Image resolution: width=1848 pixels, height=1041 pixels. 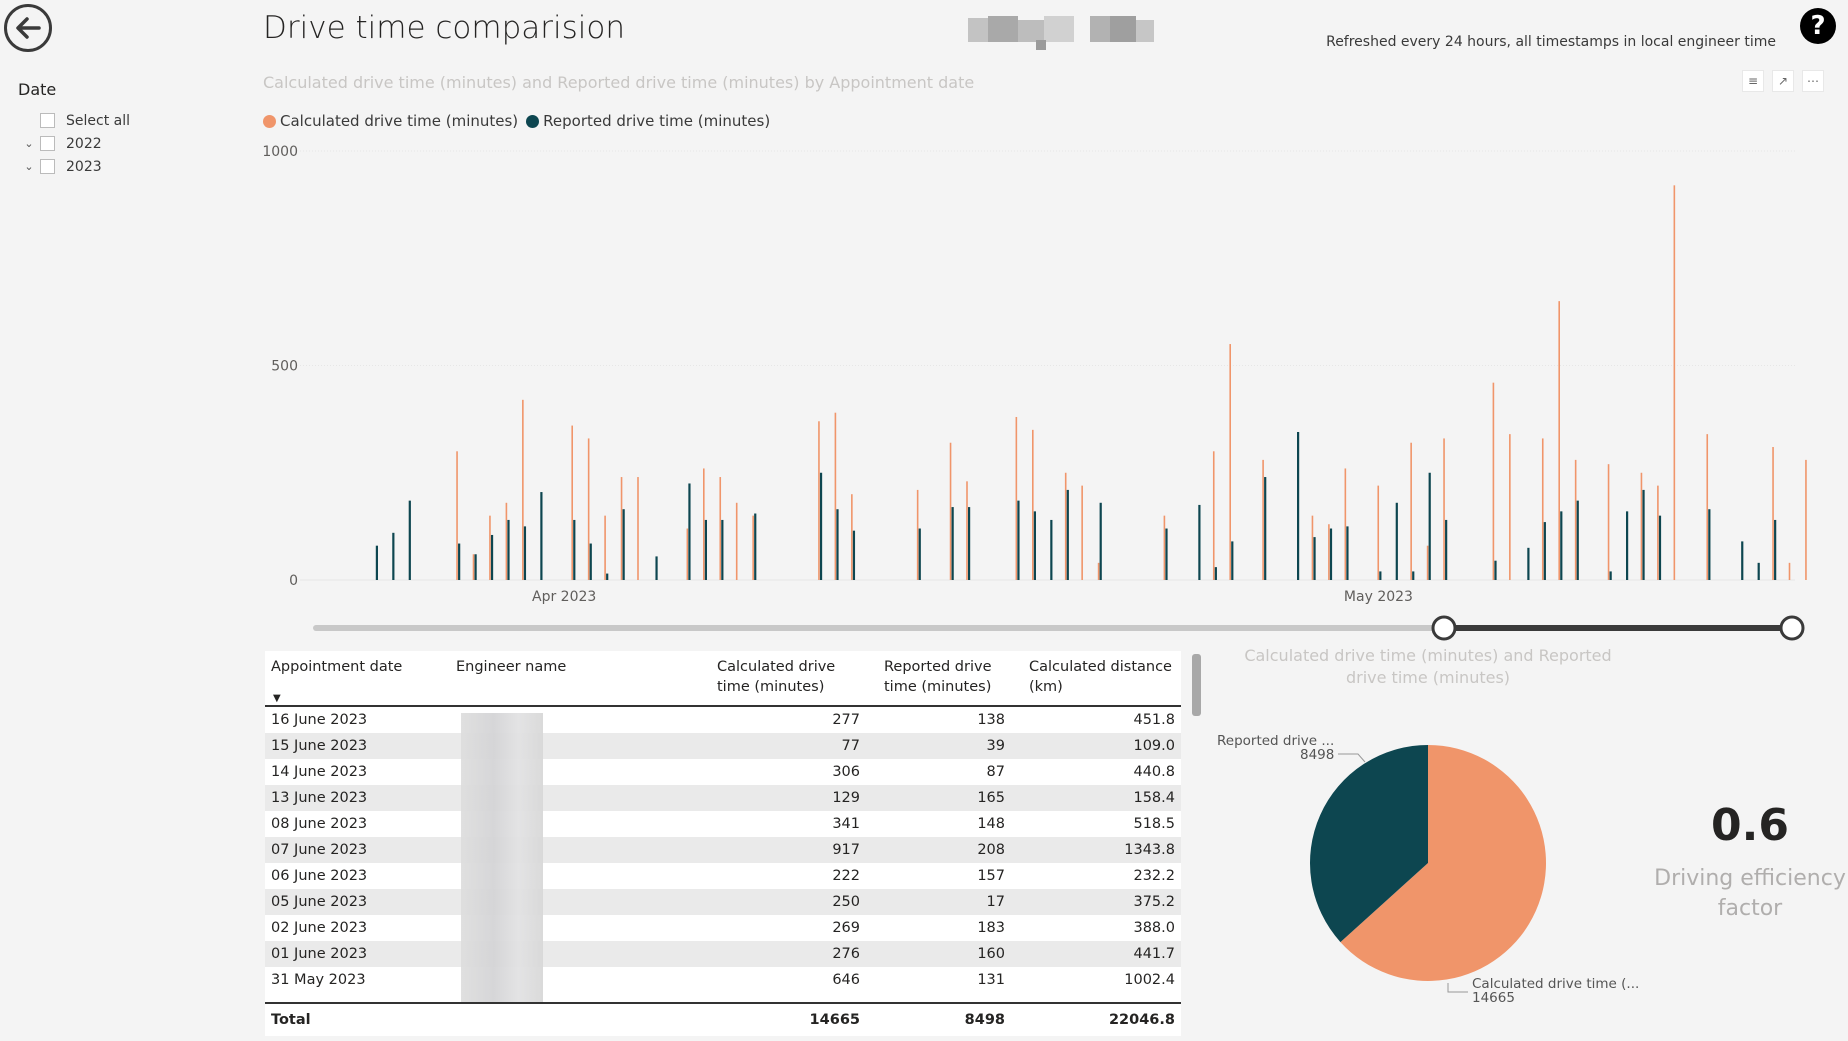 What do you see at coordinates (319, 798) in the screenshot?
I see `table-cell: 13 June 2023` at bounding box center [319, 798].